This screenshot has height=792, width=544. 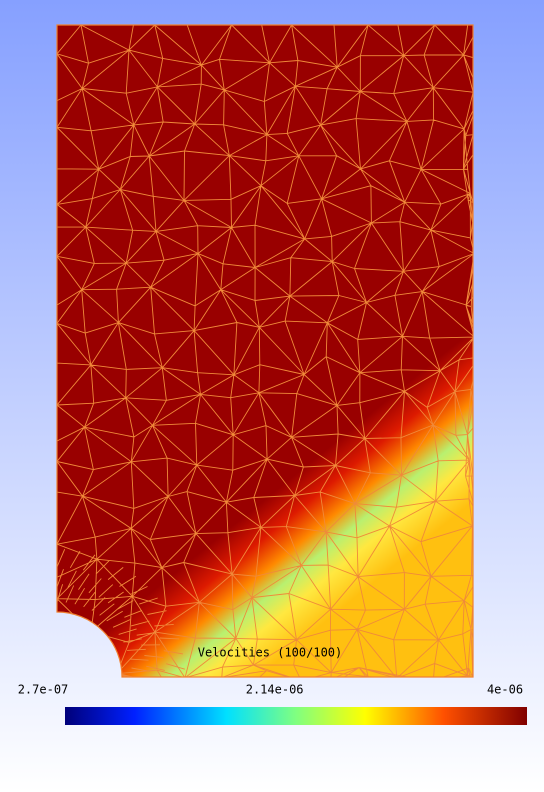 What do you see at coordinates (275, 690) in the screenshot?
I see `colorbar-label: 2.14e-06` at bounding box center [275, 690].